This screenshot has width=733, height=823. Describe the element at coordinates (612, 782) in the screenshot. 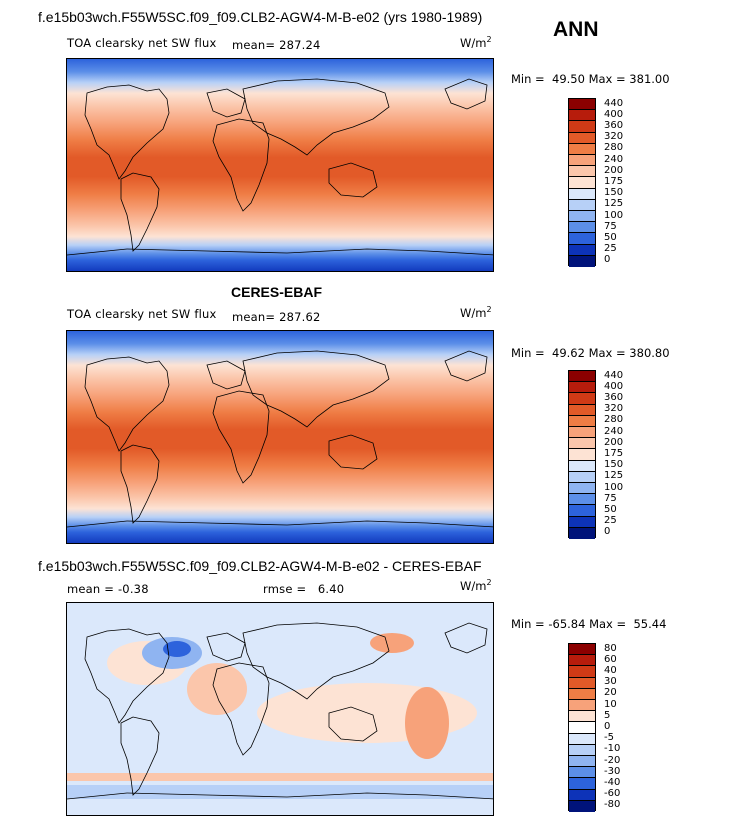

I see `colorbar-label: -40` at that location.